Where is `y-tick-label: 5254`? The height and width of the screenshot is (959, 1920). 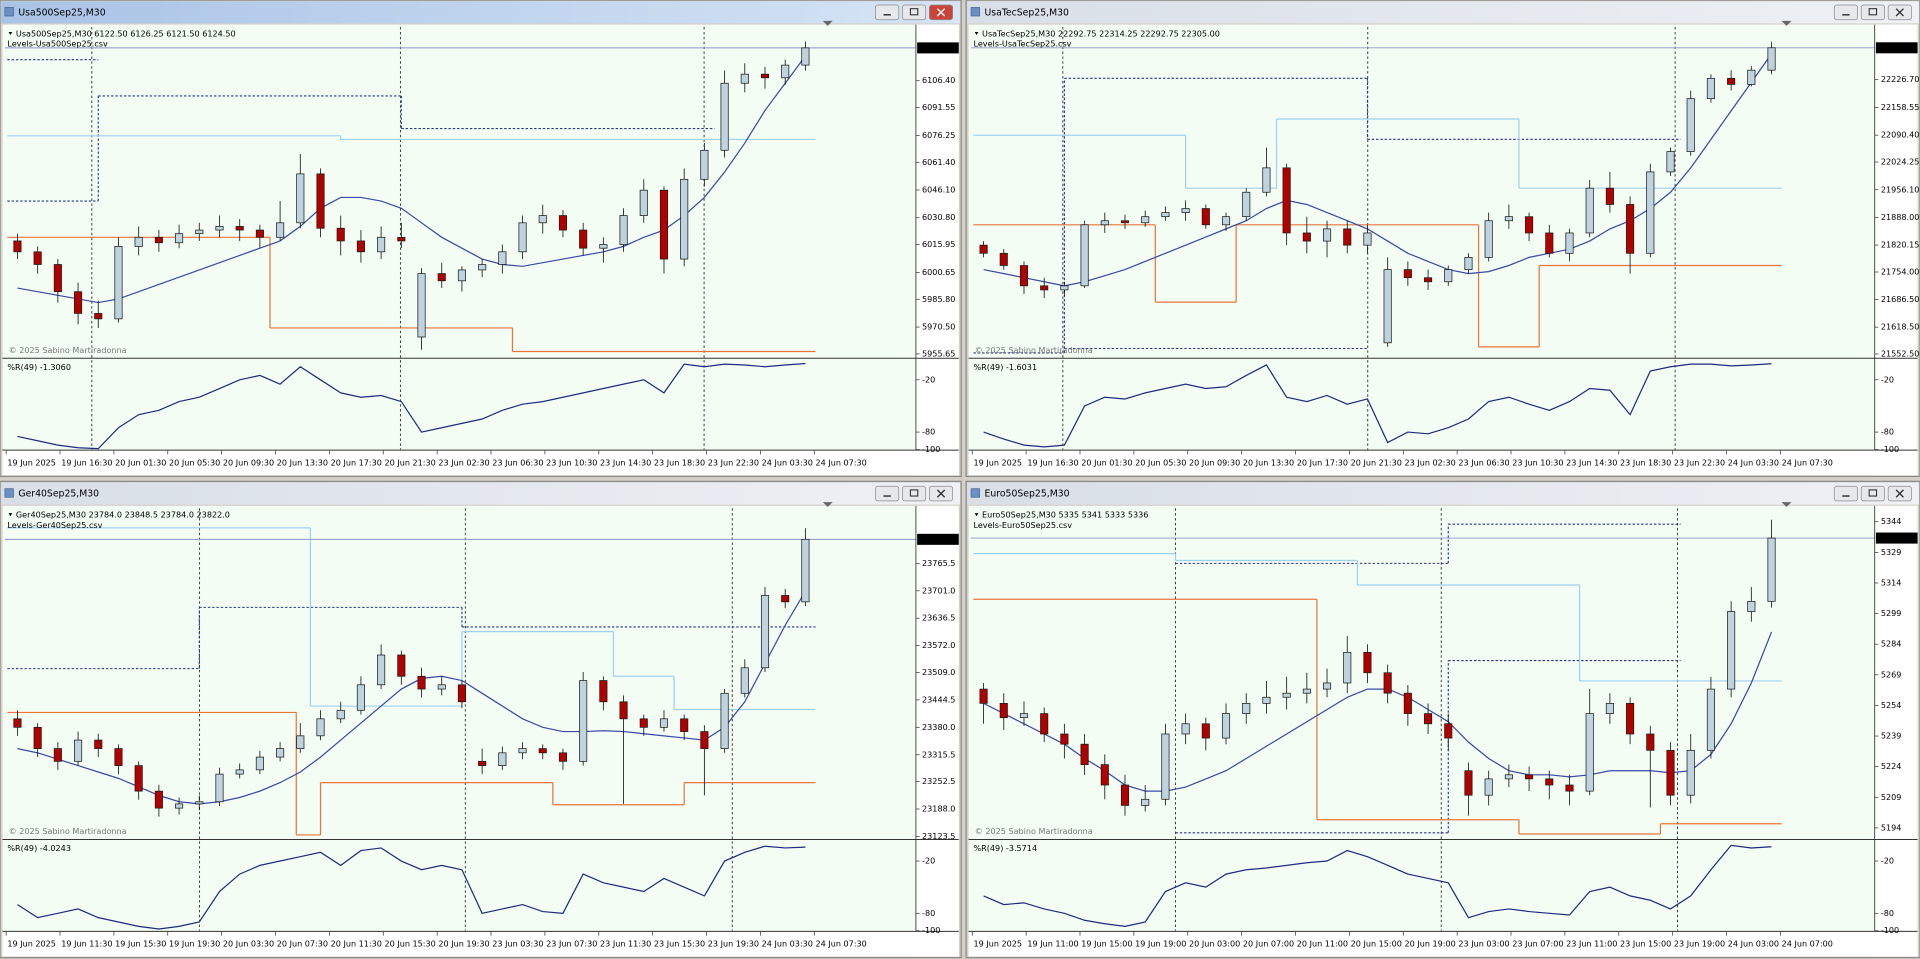 y-tick-label: 5254 is located at coordinates (1891, 705).